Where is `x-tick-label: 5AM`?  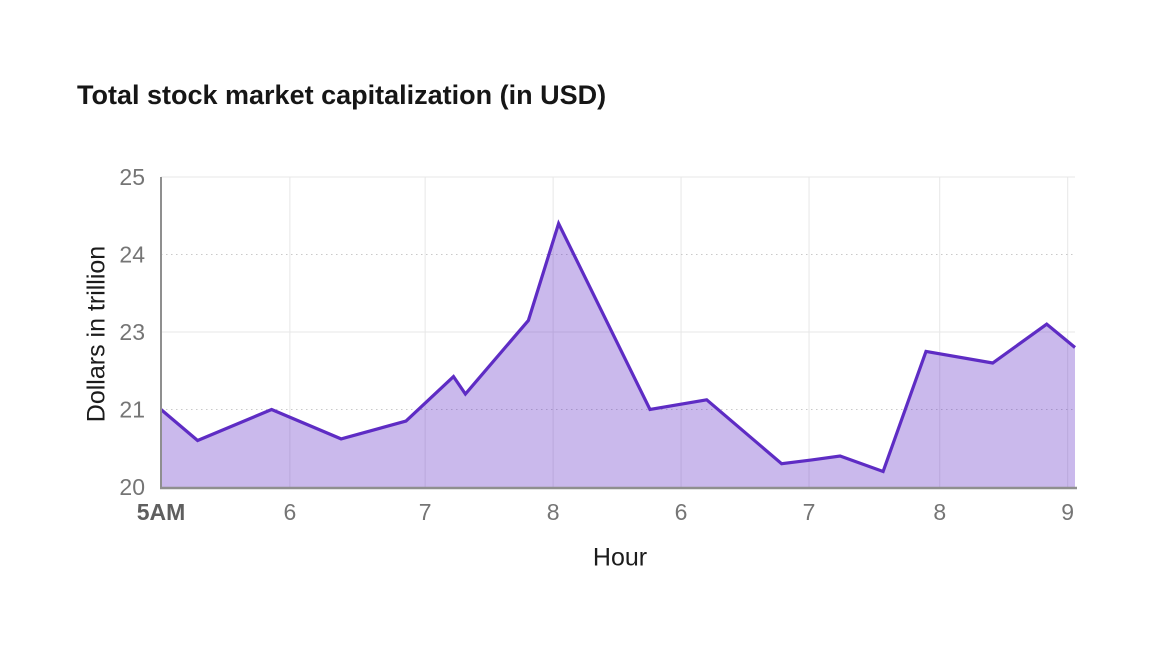
x-tick-label: 5AM is located at coordinates (161, 512).